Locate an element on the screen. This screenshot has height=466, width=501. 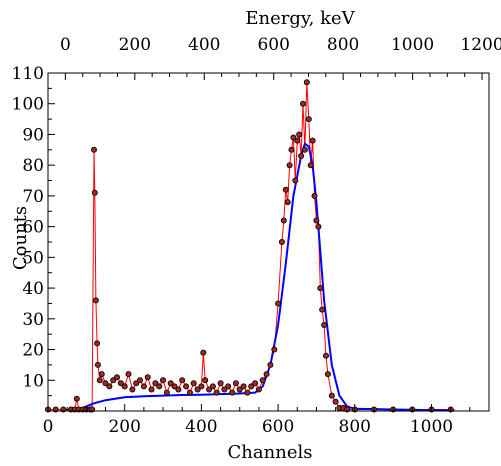
y-tick-label: 30 is located at coordinates (33, 320).